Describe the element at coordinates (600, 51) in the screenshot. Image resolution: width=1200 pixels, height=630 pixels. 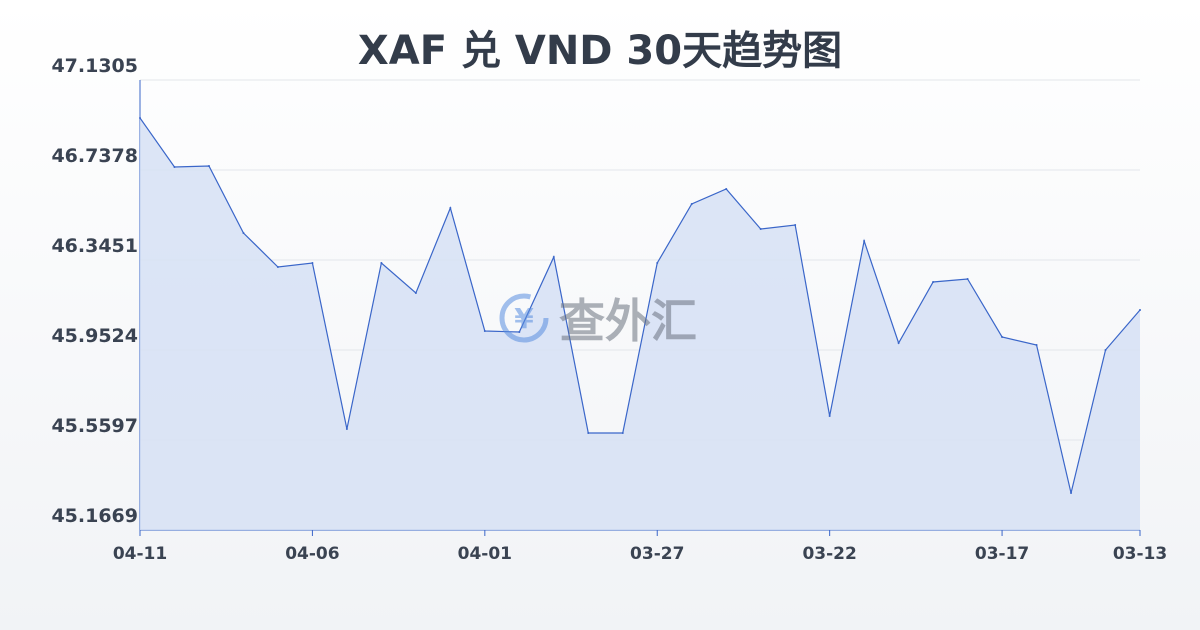
I see `chart-title: XAF 兑 VND 30天趋势图` at that location.